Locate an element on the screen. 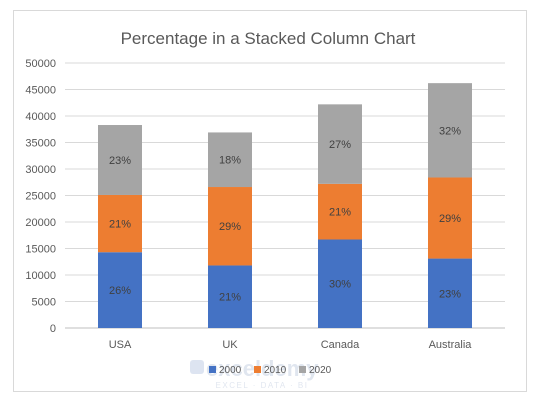 The height and width of the screenshot is (405, 540). y-tick-label: 20000 is located at coordinates (40, 223).